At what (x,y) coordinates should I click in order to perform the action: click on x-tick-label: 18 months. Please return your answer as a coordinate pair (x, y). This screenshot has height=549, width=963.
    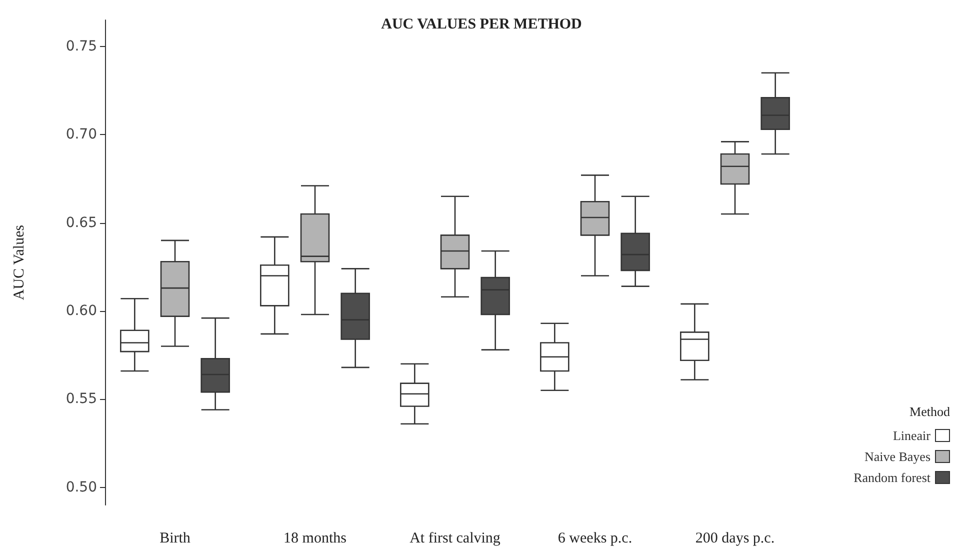
    Looking at the image, I should click on (315, 538).